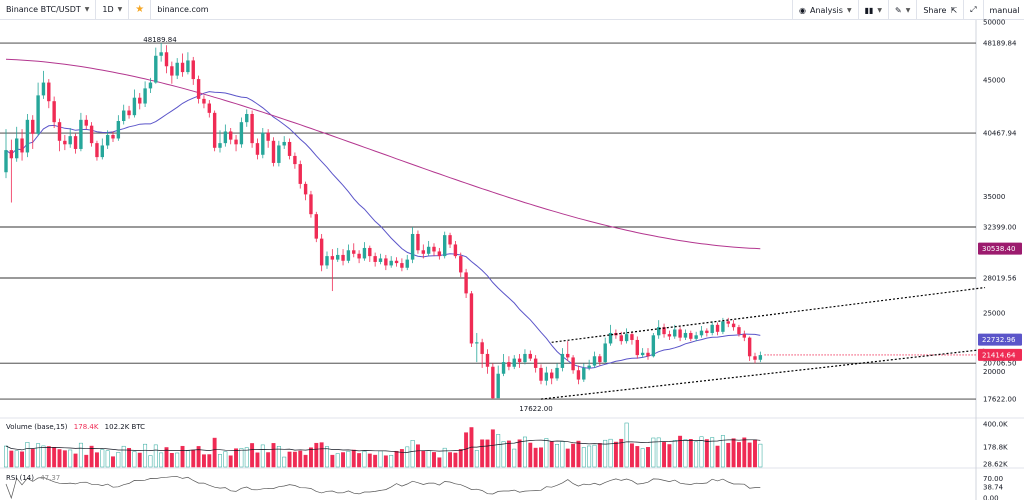 The image size is (1024, 500). Describe the element at coordinates (113, 10) in the screenshot. I see `interval-selector: 1D ▼` at that location.